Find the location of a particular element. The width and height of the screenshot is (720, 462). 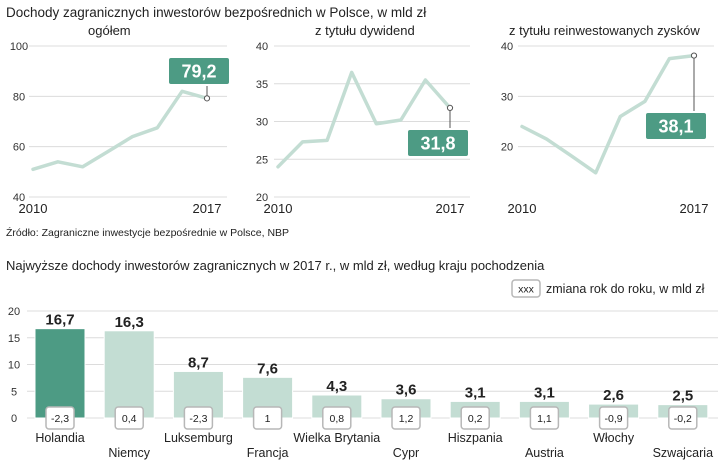

change-label: 1,2 is located at coordinates (406, 419).